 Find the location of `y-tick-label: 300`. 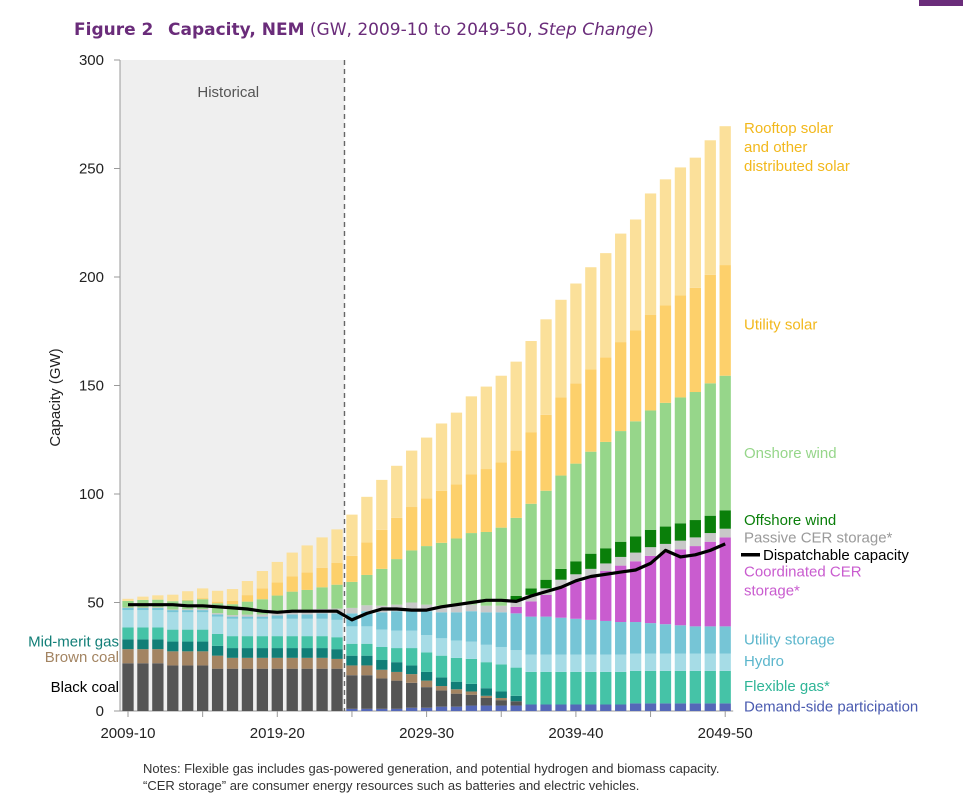

y-tick-label: 300 is located at coordinates (91, 60).